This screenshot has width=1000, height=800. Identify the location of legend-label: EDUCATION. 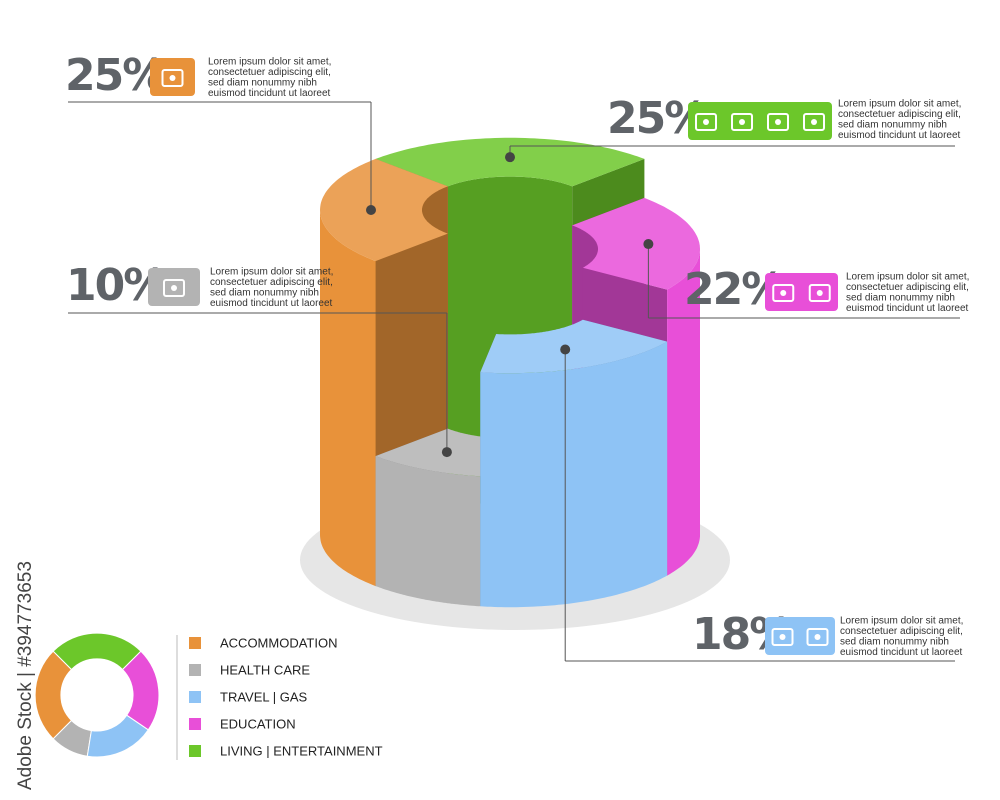
(258, 723).